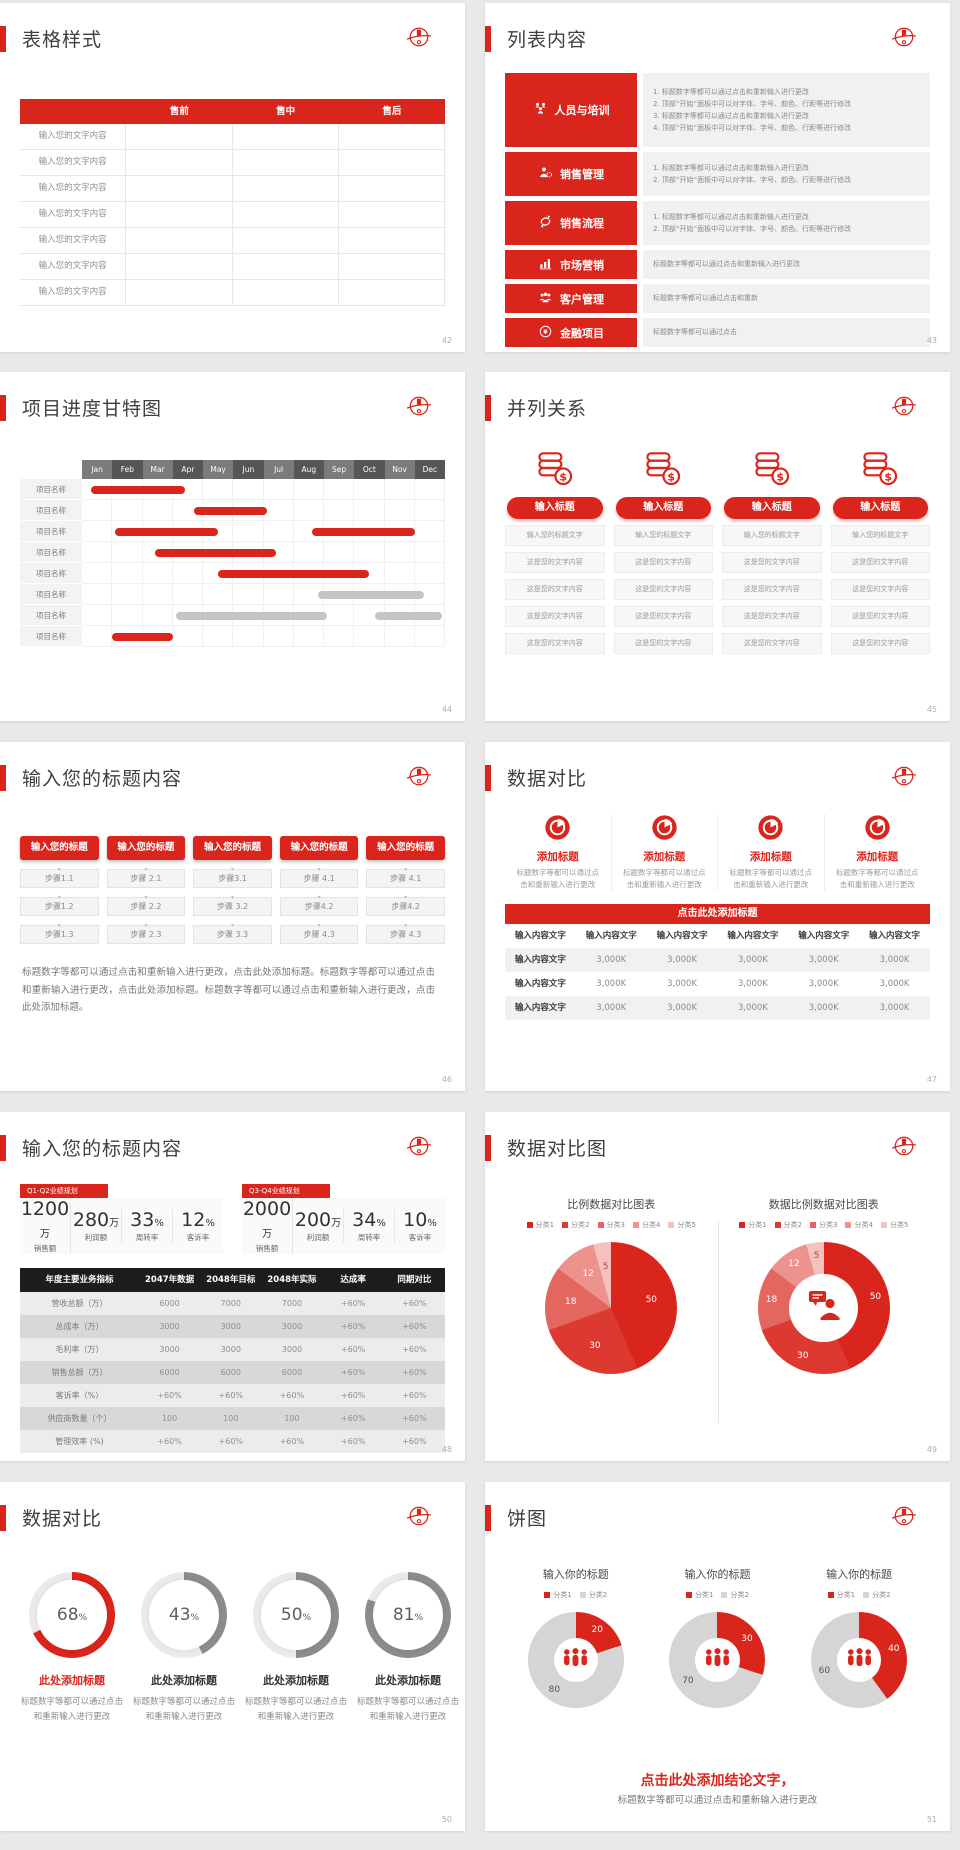  What do you see at coordinates (195, 1618) in the screenshot?
I see `gauge-unit: %` at bounding box center [195, 1618].